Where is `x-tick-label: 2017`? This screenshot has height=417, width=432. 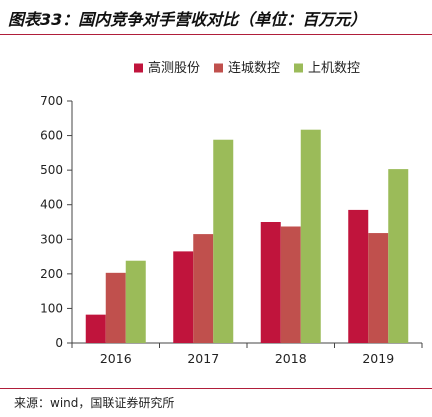
x-tick-label: 2017 is located at coordinates (203, 358).